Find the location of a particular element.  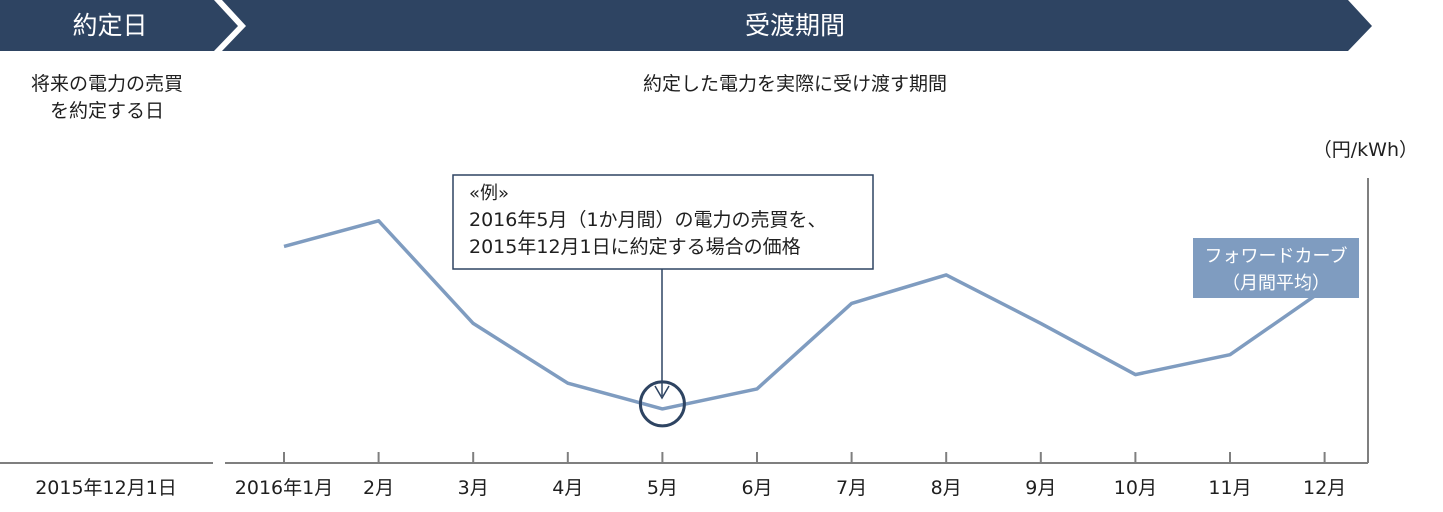

delivery-period-description: 約定した電力を実際に受け渡す期間 is located at coordinates (795, 84).